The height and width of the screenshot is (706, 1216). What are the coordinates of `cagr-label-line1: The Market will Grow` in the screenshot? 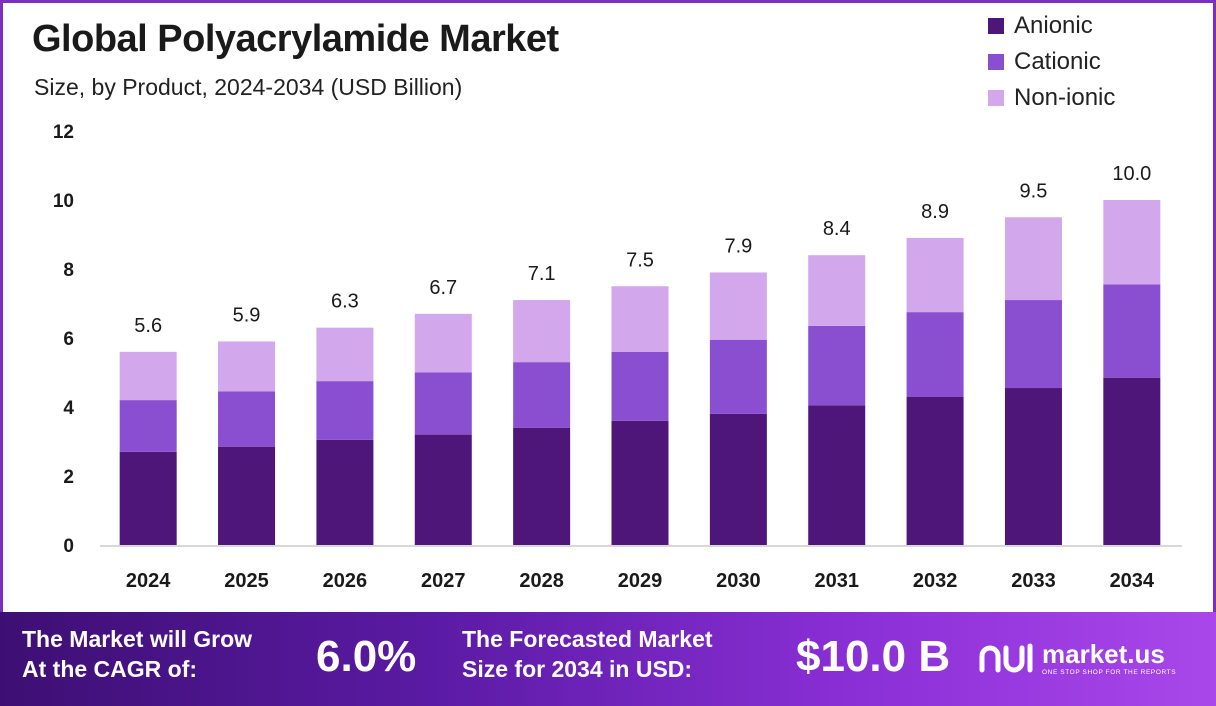 It's located at (137, 639).